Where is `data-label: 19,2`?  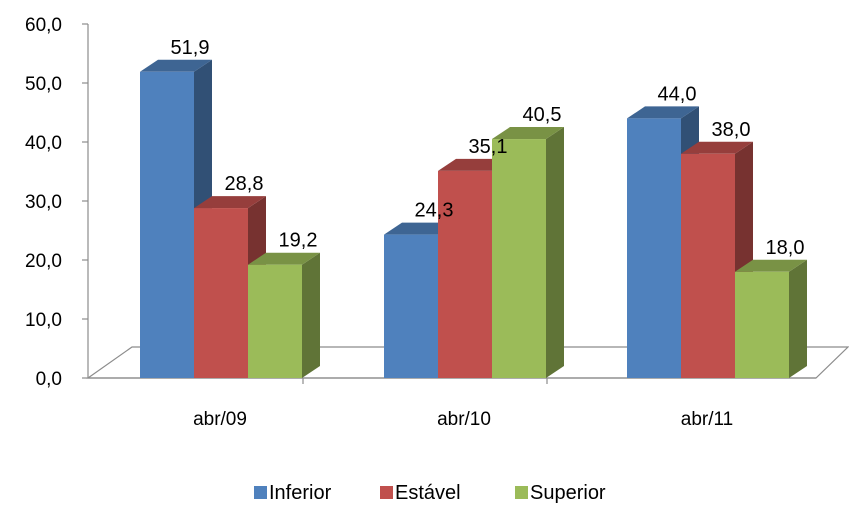 data-label: 19,2 is located at coordinates (298, 241).